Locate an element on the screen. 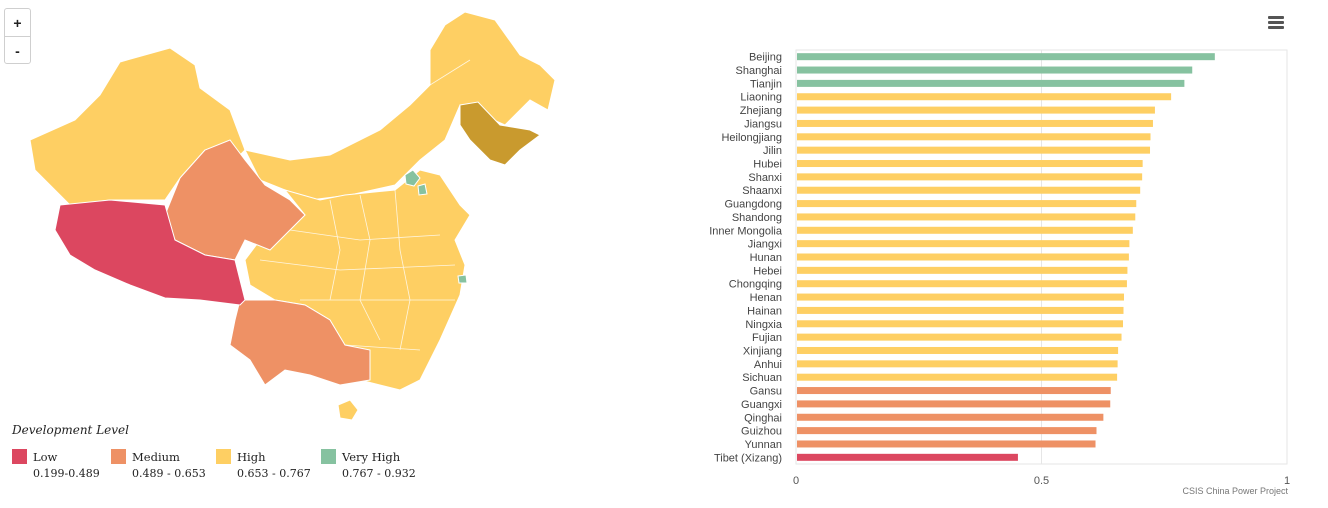  chart-category-label: Heilongjiang is located at coordinates (751, 138).